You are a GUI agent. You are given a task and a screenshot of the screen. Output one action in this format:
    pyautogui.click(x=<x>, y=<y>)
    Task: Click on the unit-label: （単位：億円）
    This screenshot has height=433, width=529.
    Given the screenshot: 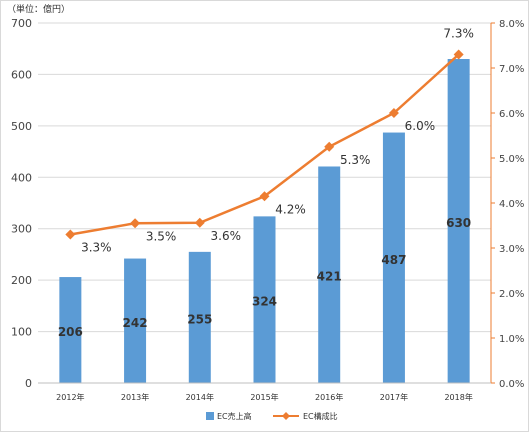 What is the action you would take?
    pyautogui.click(x=38, y=9)
    